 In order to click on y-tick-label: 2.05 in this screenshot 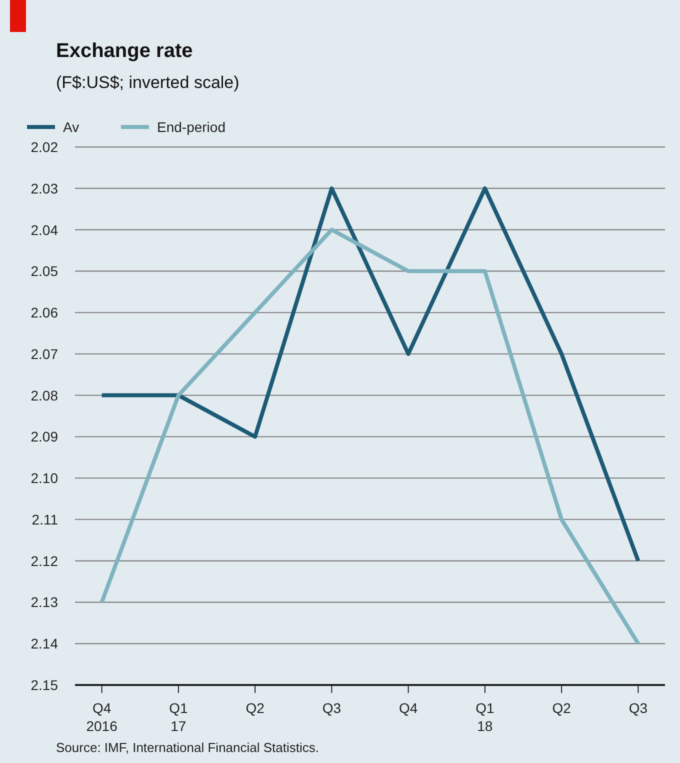, I will do `click(44, 271)`.